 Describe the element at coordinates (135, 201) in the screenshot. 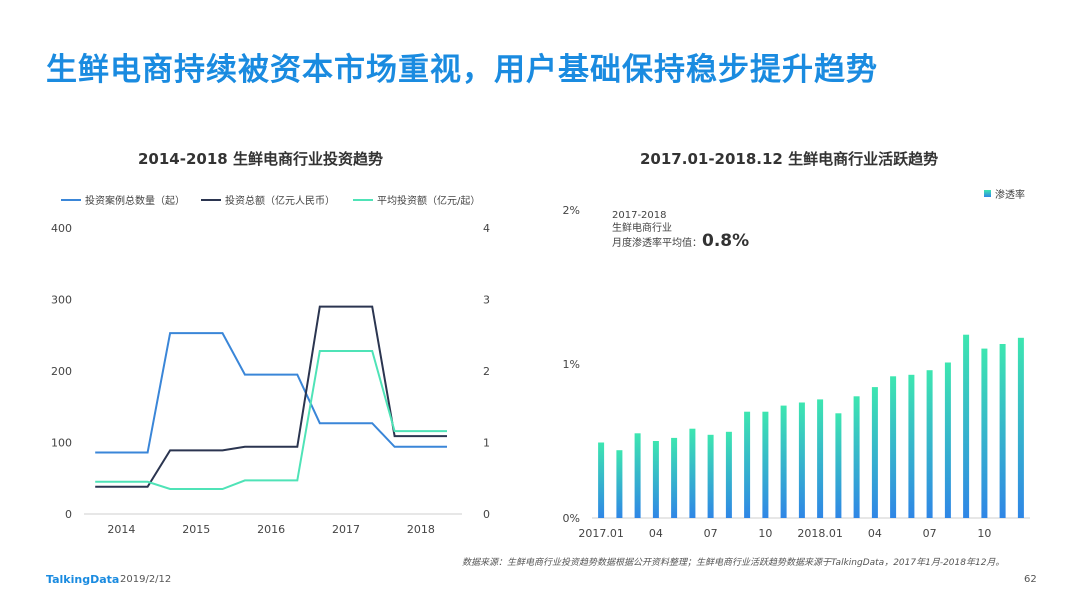

I see `legend-label-count: 投资案例总数量（起）` at that location.